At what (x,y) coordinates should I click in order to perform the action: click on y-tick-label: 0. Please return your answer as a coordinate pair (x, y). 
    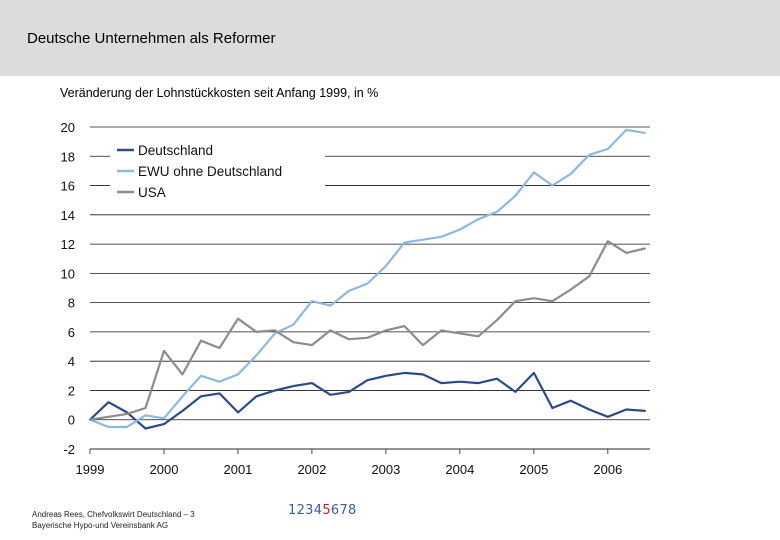
    Looking at the image, I should click on (71, 420).